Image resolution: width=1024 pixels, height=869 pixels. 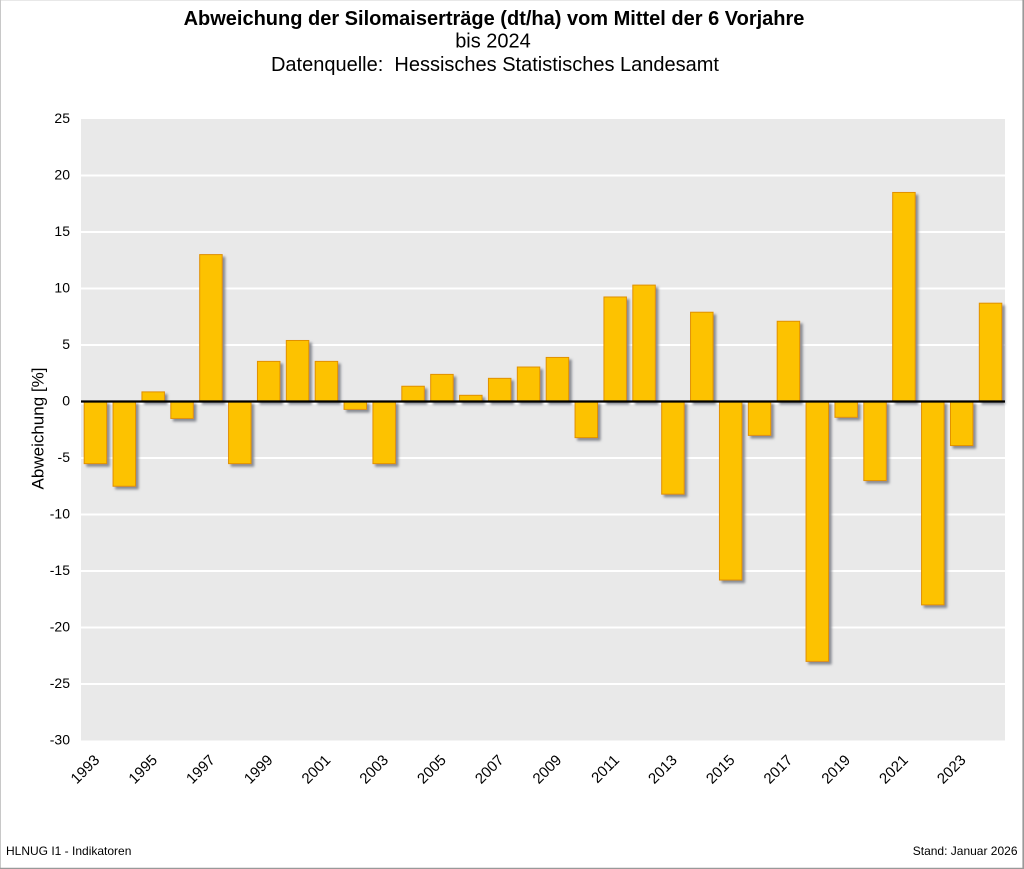 What do you see at coordinates (66, 344) in the screenshot?
I see `svg-text: 5` at bounding box center [66, 344].